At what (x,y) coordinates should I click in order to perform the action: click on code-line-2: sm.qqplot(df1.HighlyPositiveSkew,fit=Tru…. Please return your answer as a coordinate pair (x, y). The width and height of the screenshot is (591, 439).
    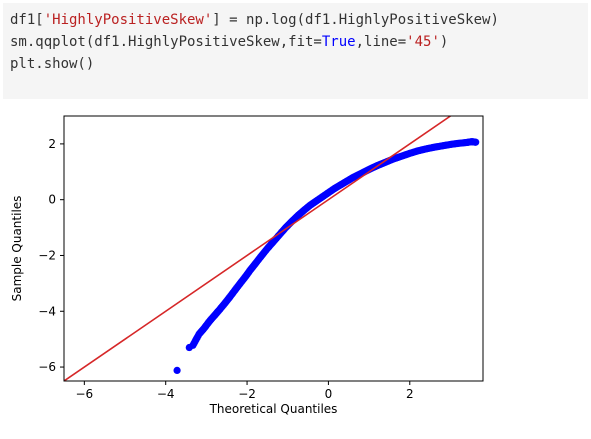
    Looking at the image, I should click on (229, 42).